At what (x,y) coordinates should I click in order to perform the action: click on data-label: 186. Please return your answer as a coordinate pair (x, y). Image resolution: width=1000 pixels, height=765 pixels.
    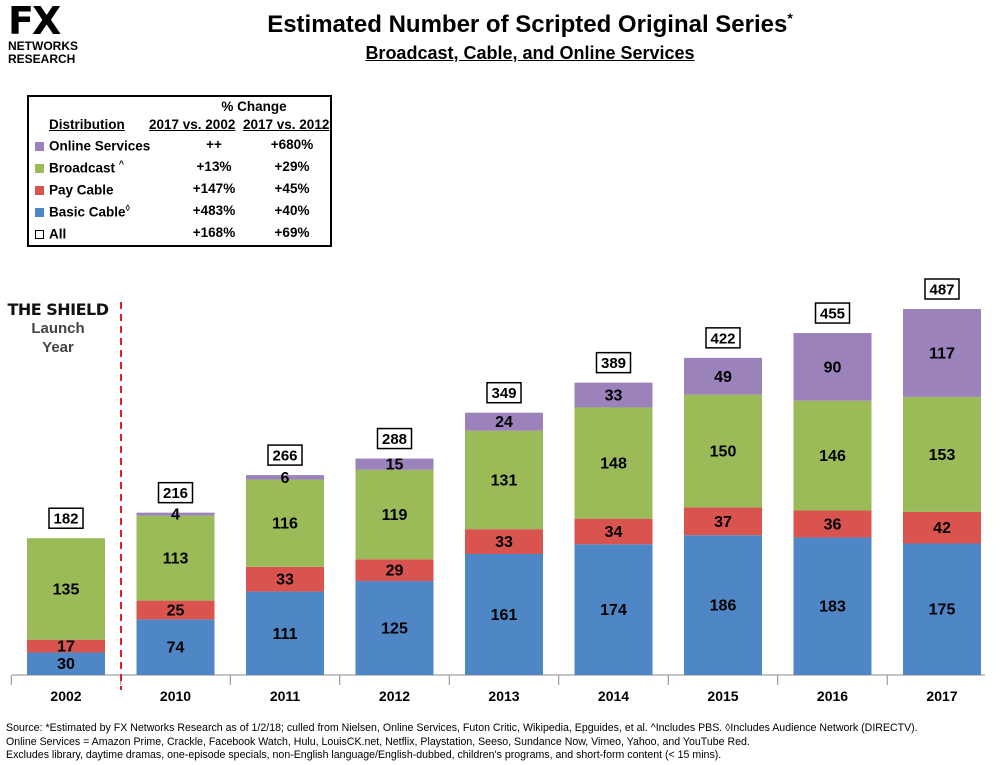
    Looking at the image, I should click on (723, 606).